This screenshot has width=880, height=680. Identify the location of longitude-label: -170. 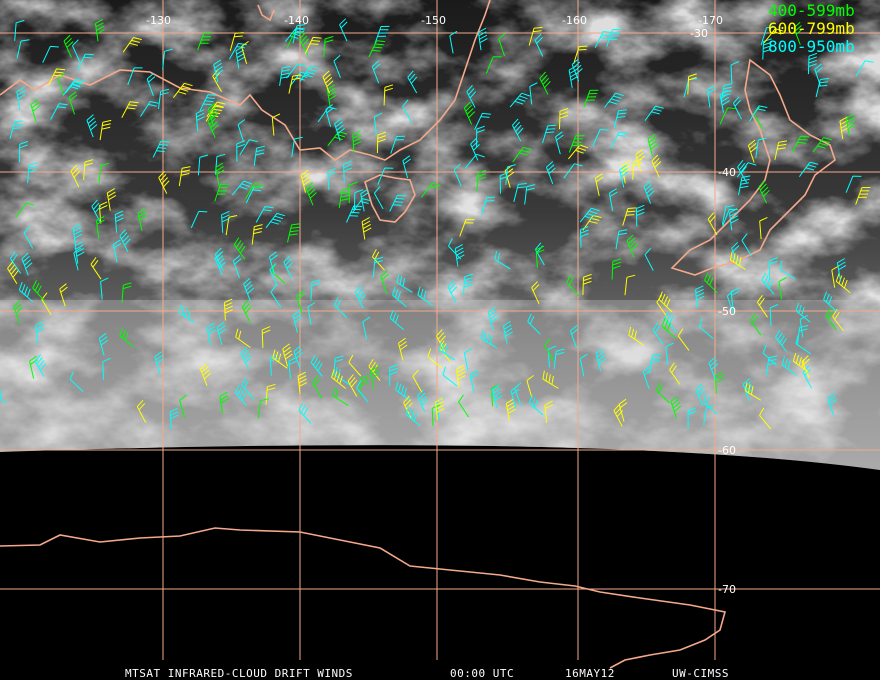
(710, 20).